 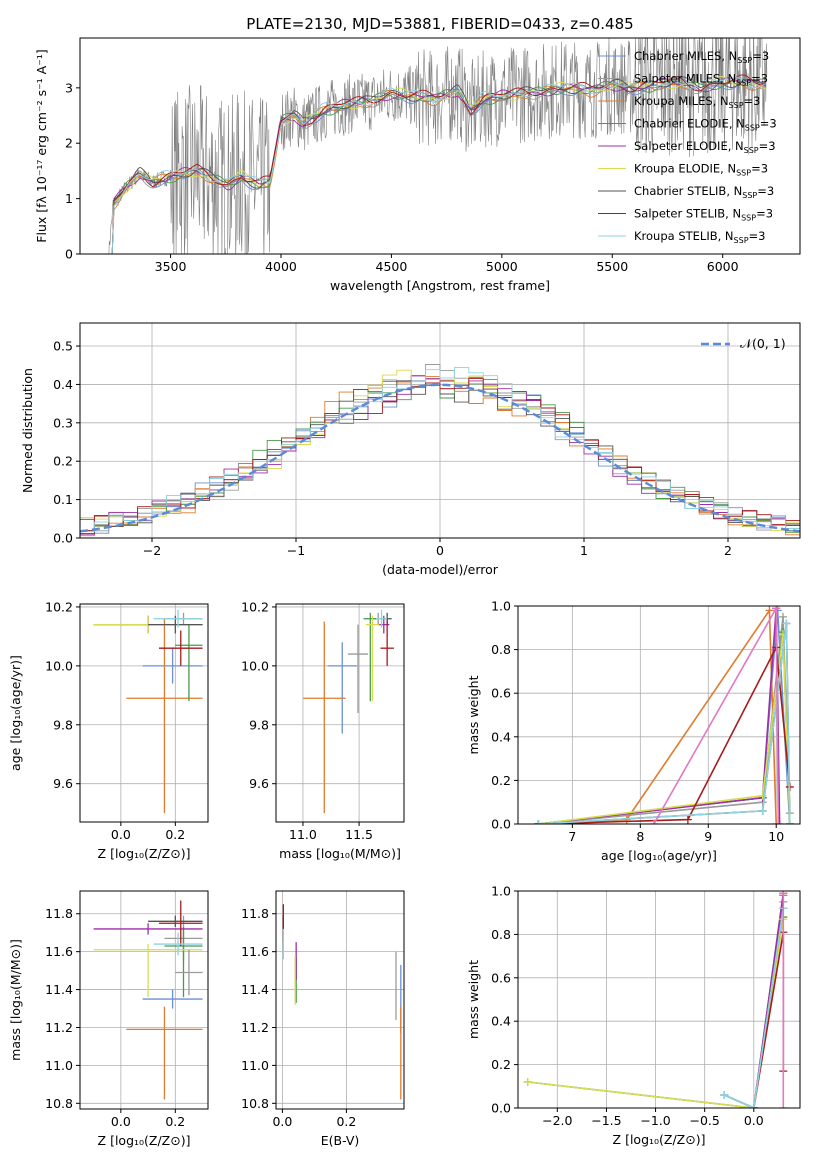 I want to click on plot-area-mass-vs-EBV, so click(x=342, y=1002).